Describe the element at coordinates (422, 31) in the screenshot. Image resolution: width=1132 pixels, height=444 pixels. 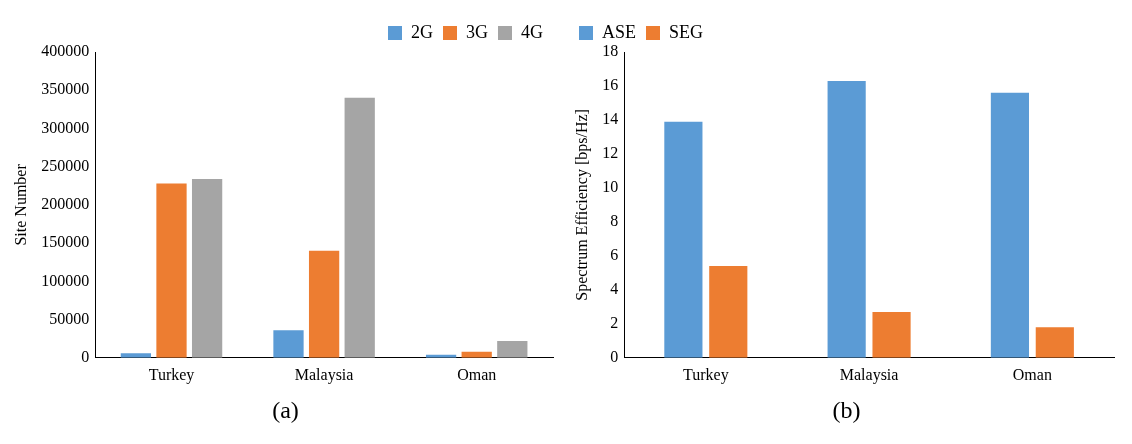
I see `legend-label: 2G` at that location.